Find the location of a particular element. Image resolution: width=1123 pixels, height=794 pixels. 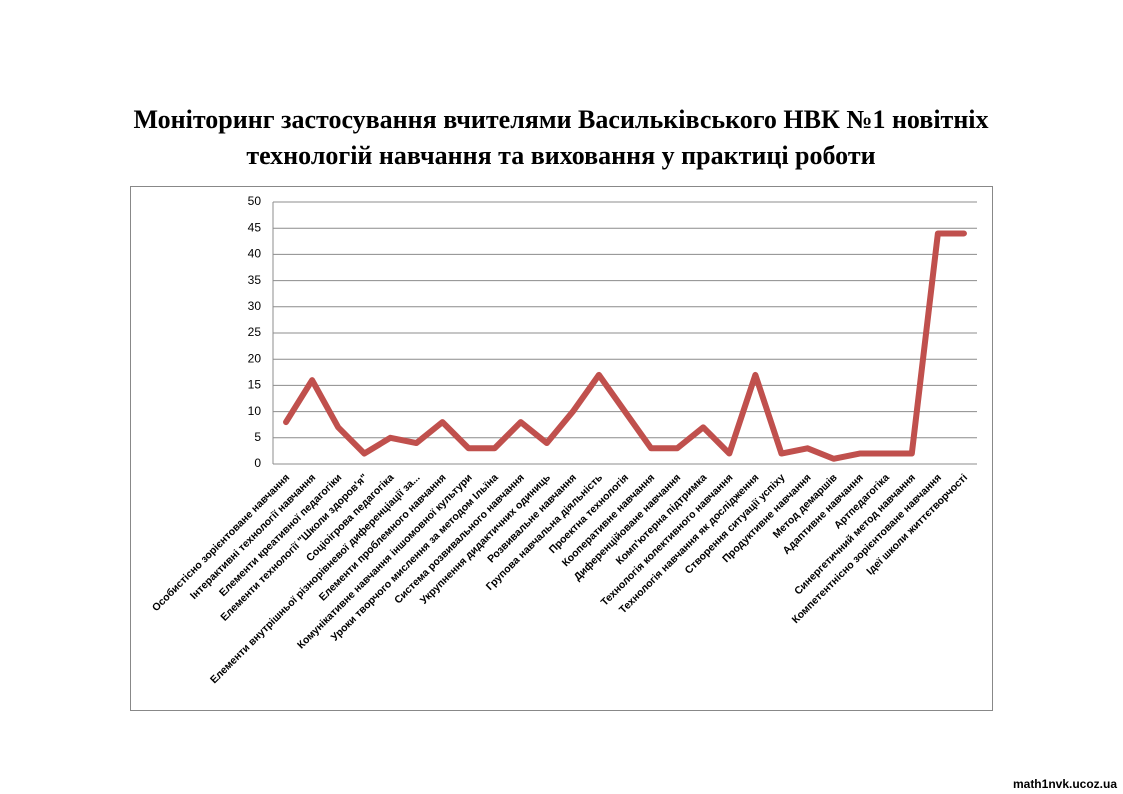

y-tick-label: 45 is located at coordinates (255, 227).